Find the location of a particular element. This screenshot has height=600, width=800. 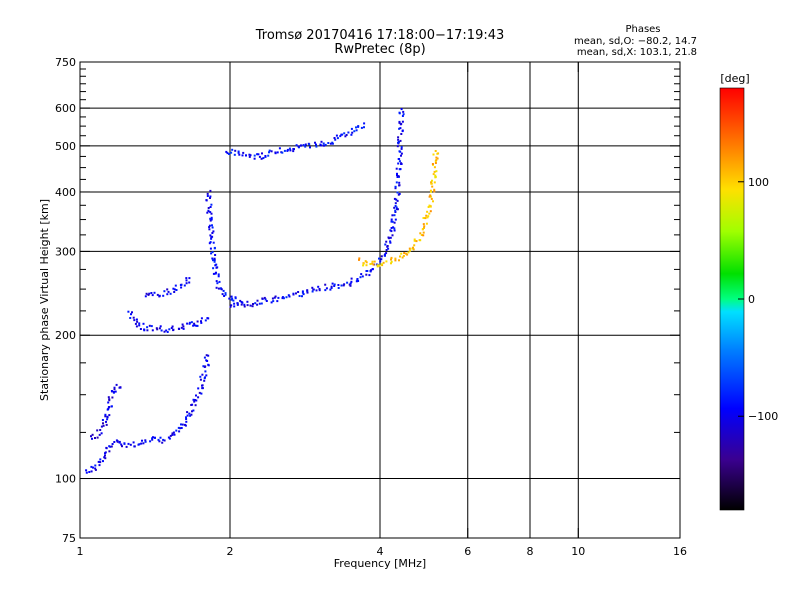

series-f-layer-x-trace is located at coordinates (399, 209).